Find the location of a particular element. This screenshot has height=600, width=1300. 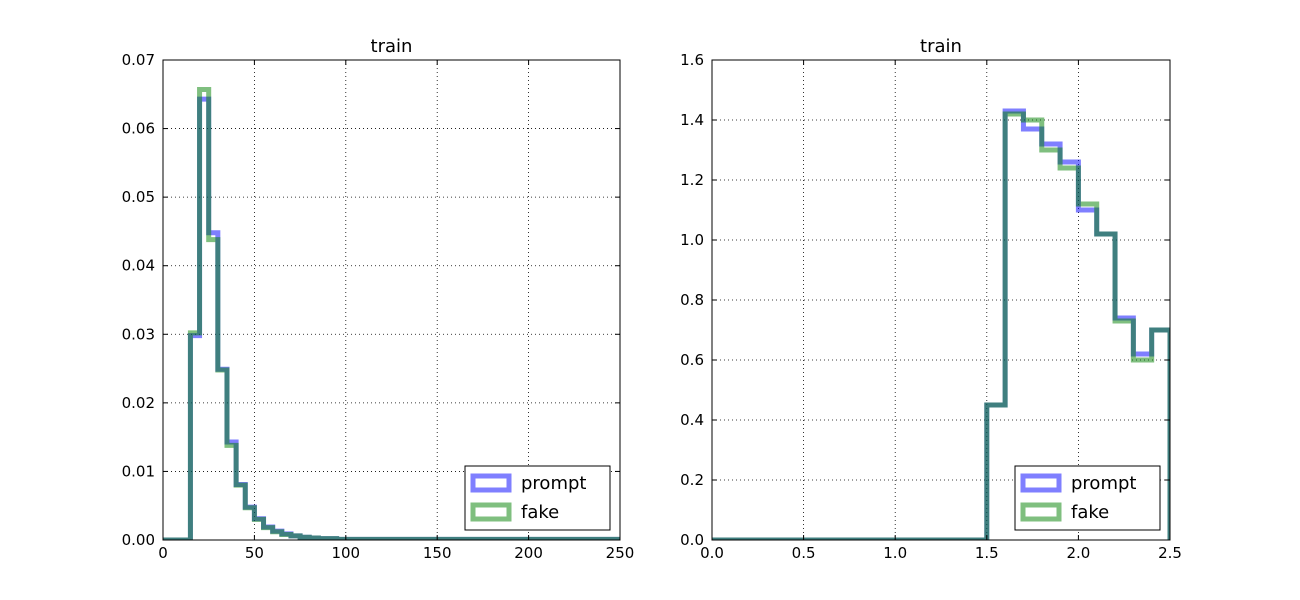

x-tick-label: 0.0 is located at coordinates (712, 553).